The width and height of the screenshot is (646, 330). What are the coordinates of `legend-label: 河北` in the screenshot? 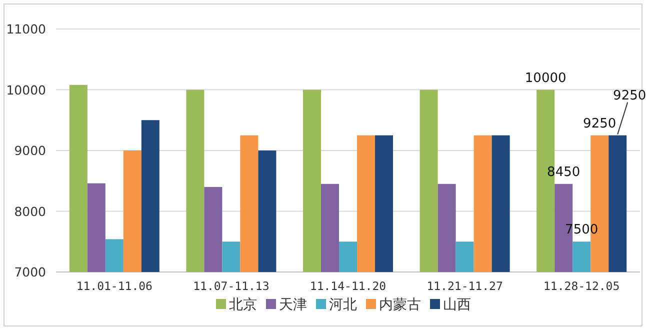 It's located at (343, 305).